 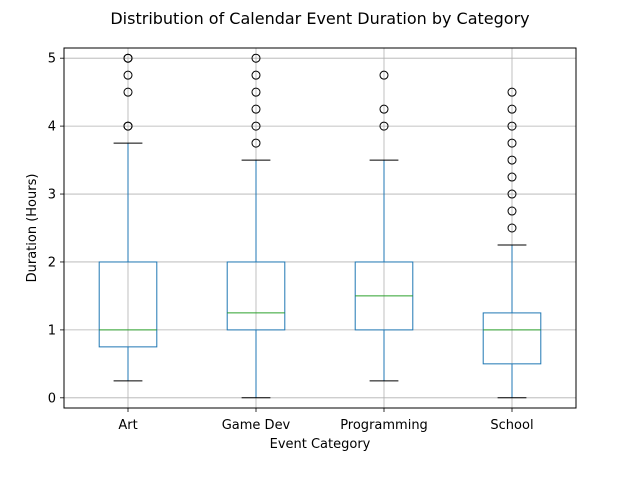 I want to click on y-tick-label: 2, so click(x=52, y=262).